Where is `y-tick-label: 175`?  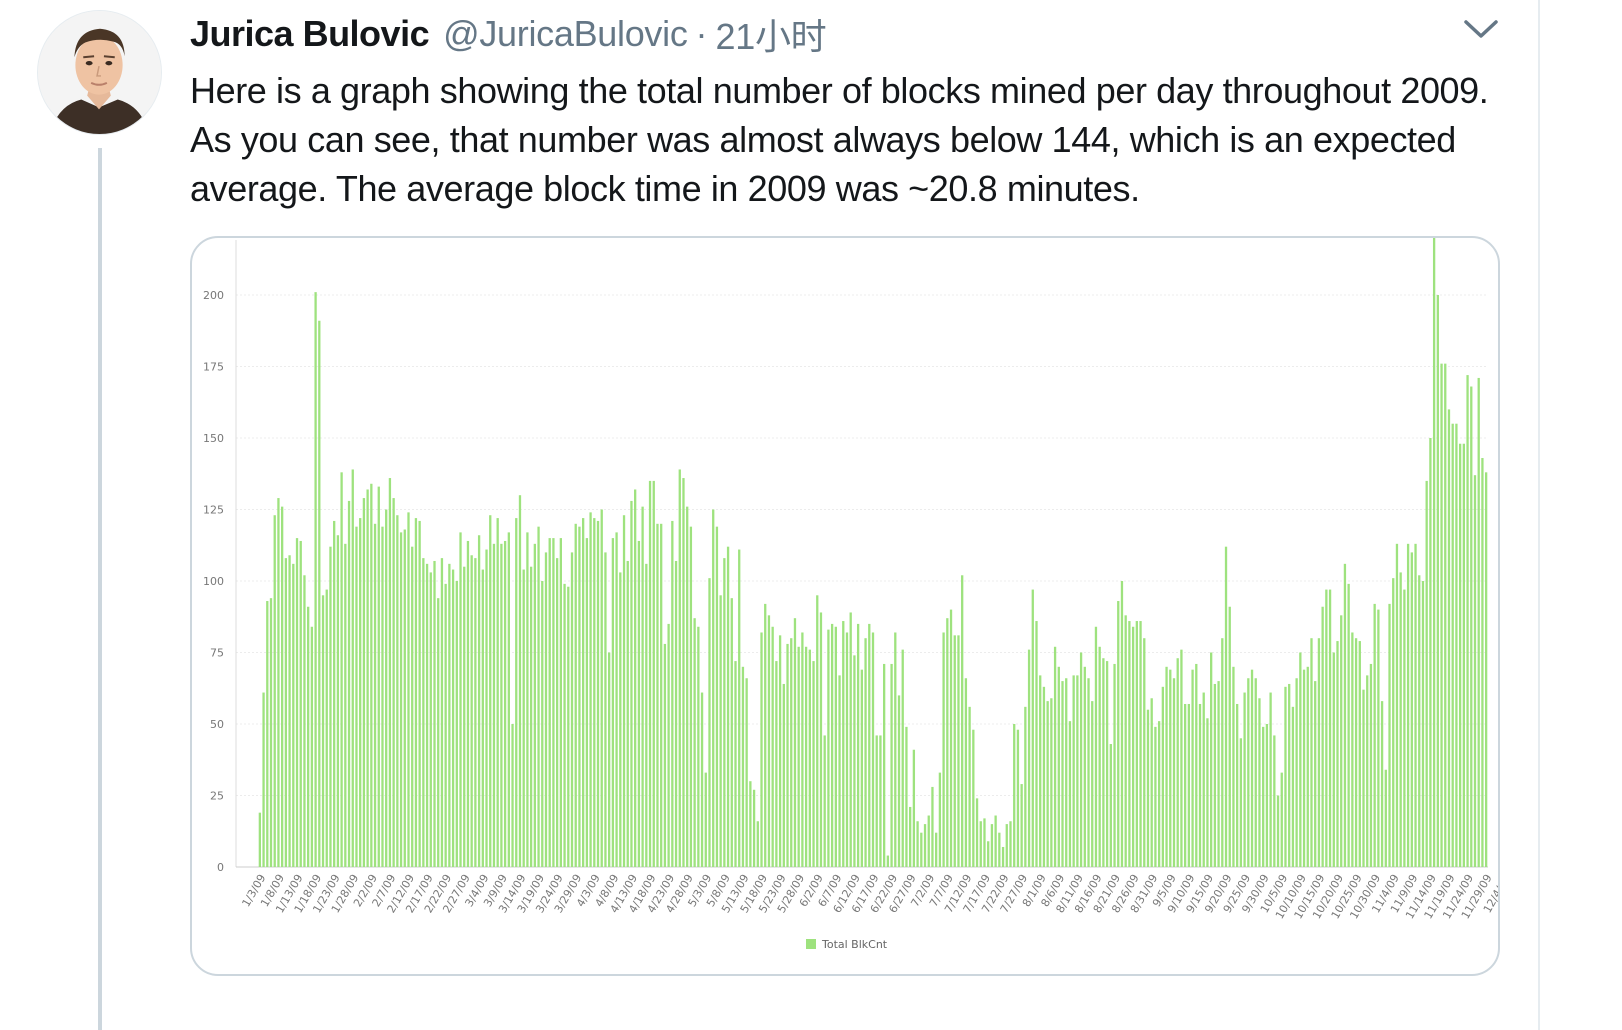
y-tick-label: 175 is located at coordinates (213, 367).